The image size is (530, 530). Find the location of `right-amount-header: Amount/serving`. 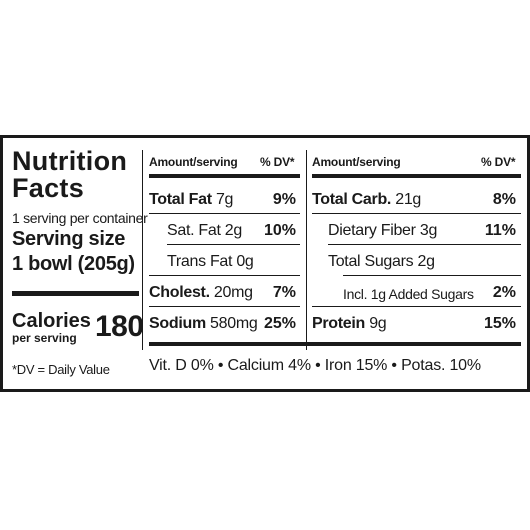

right-amount-header: Amount/serving is located at coordinates (356, 162).